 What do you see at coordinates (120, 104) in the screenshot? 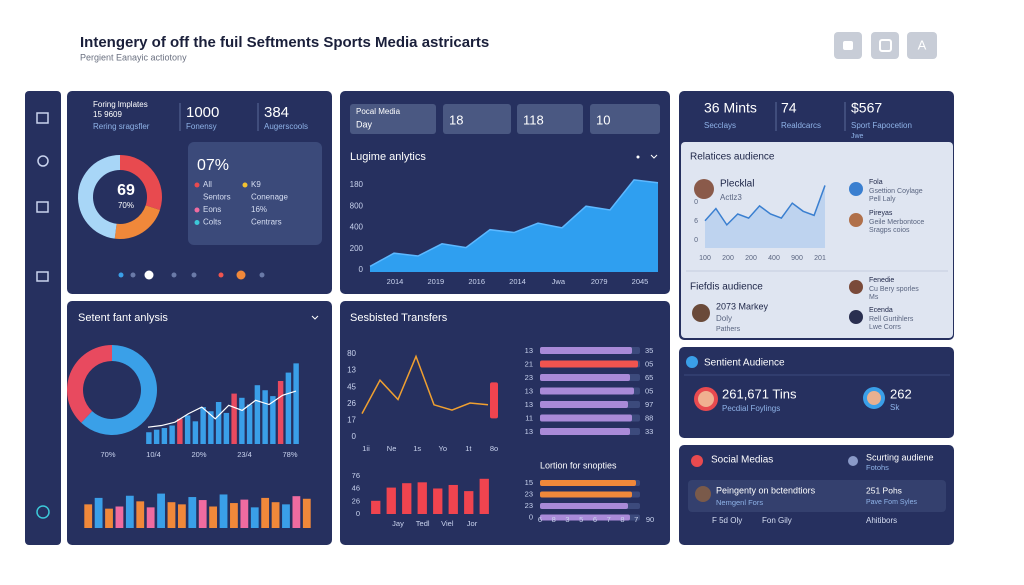
I see `stat-label: Foring lmplates` at bounding box center [120, 104].